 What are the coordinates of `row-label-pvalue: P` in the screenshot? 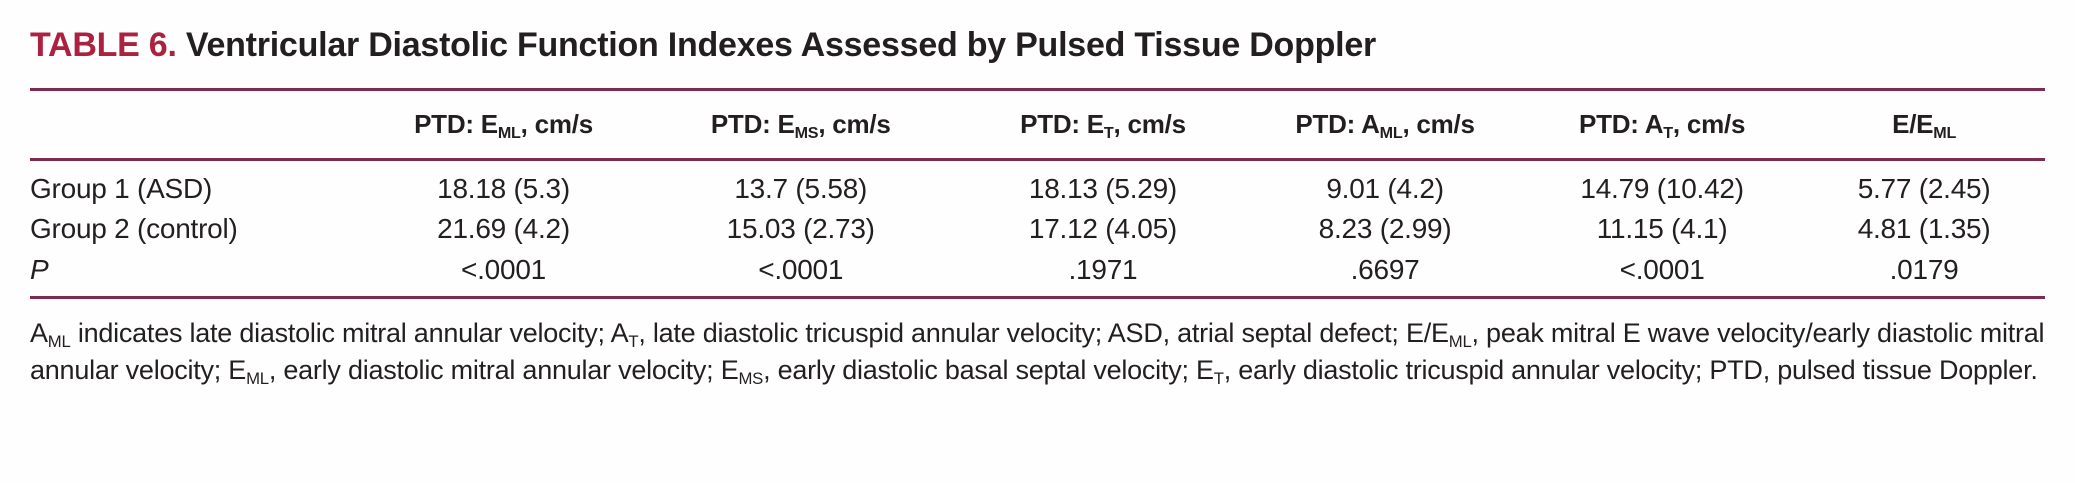 It's located at (39, 269).